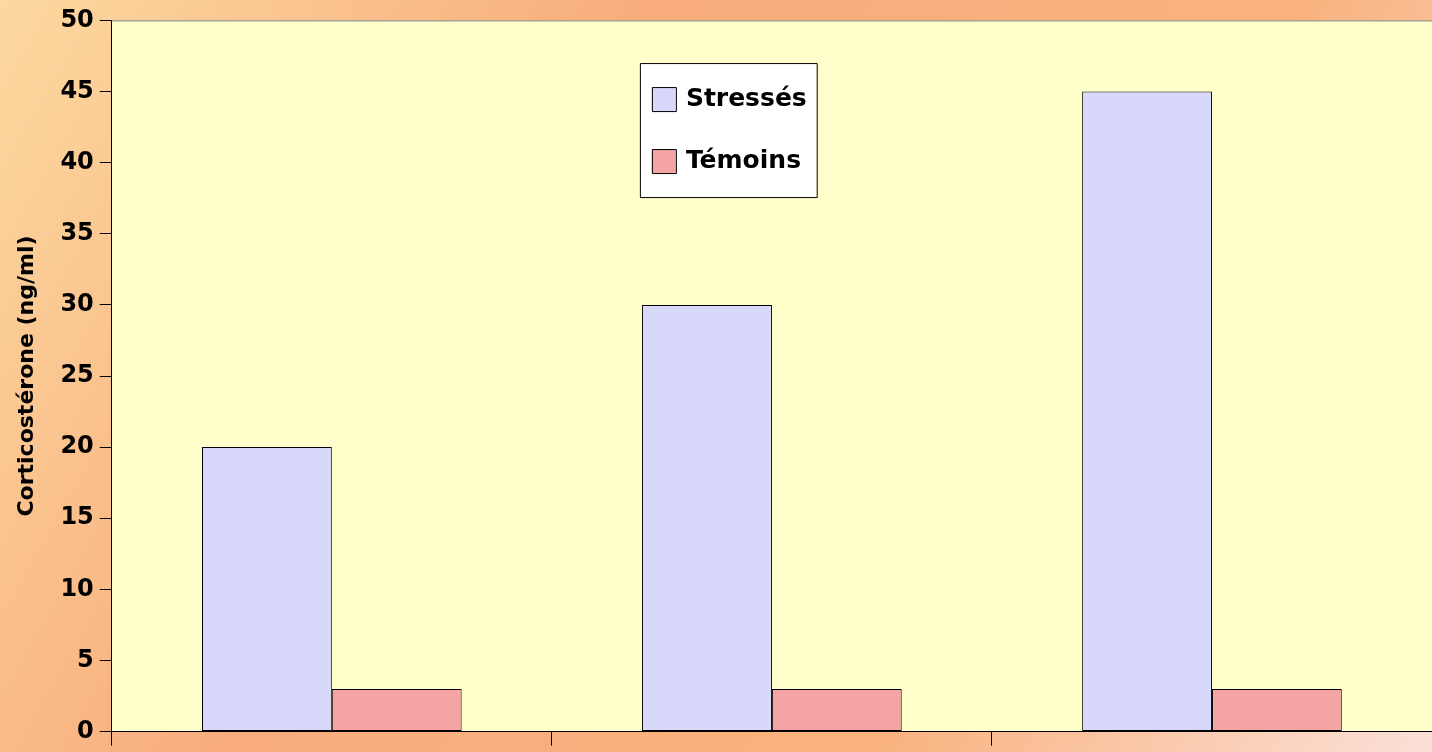 The height and width of the screenshot is (752, 1432). Describe the element at coordinates (743, 159) in the screenshot. I see `legend-label: Témoins` at that location.